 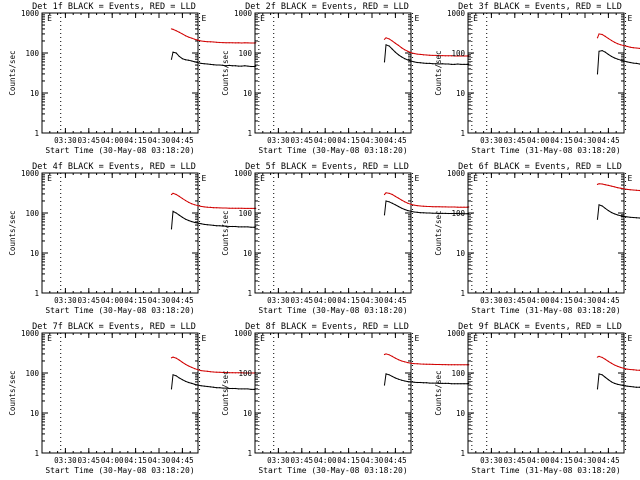 I want to click on panel-title: Det 5f BLACK = Events, RED = LLD, so click(x=327, y=167).